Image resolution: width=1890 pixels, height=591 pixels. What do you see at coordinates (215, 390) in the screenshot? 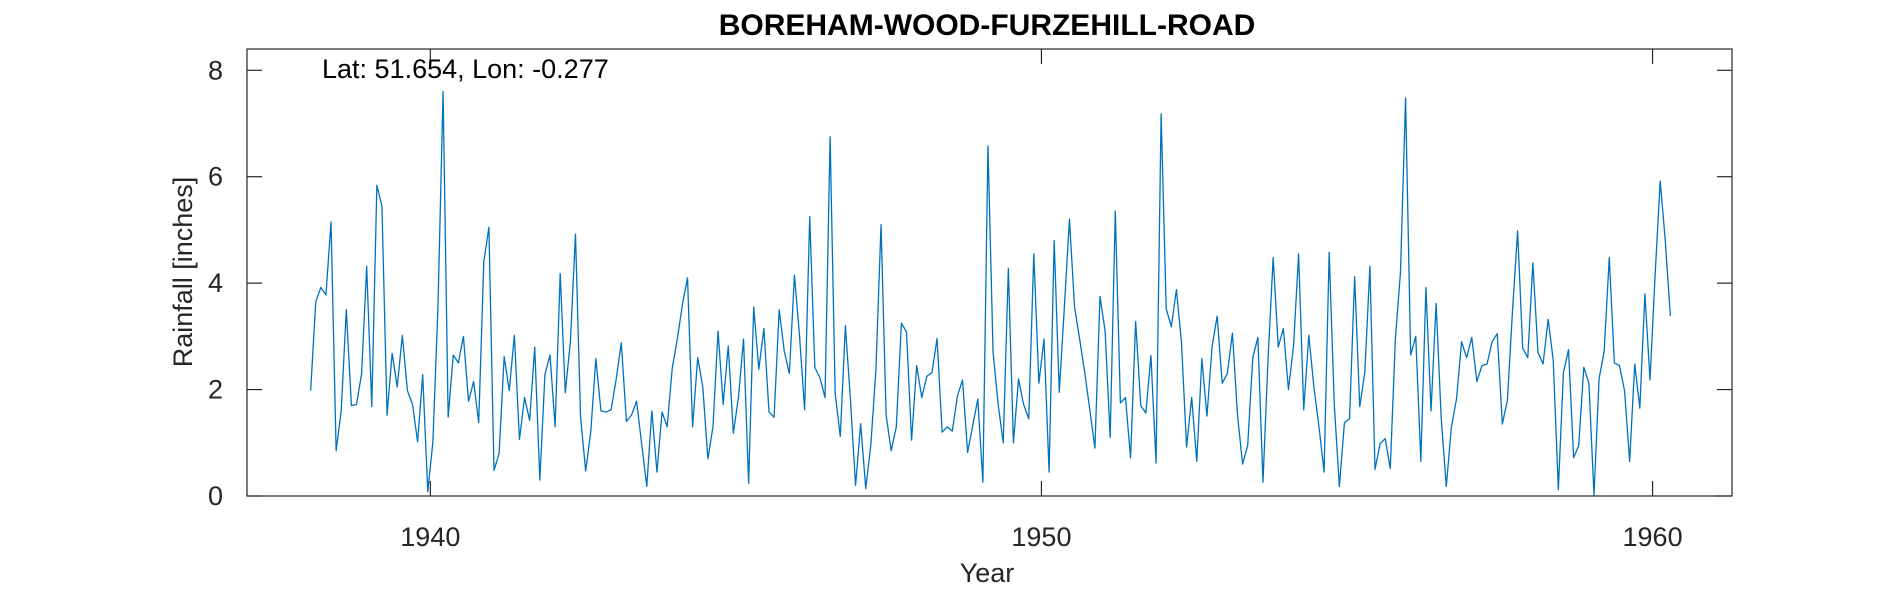
I see `y-tick-label: 2` at bounding box center [215, 390].